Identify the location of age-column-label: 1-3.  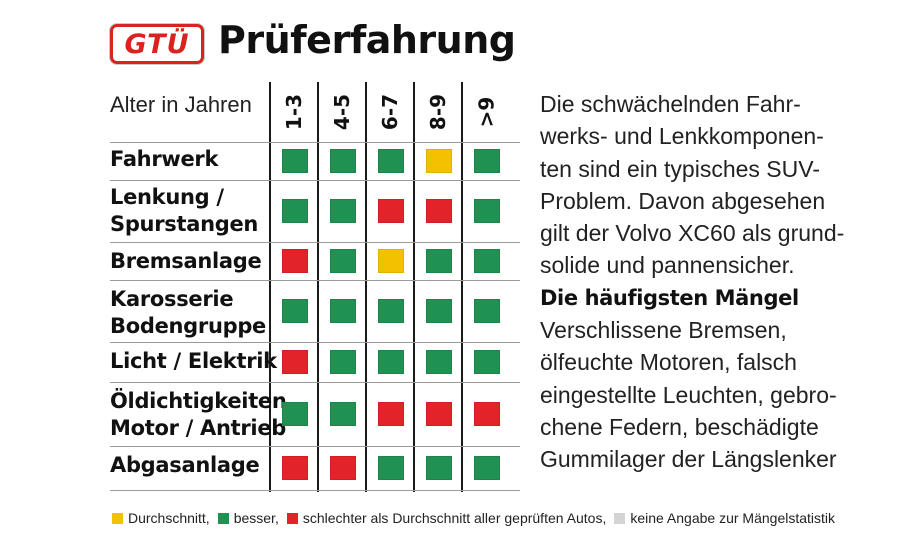
(293, 112).